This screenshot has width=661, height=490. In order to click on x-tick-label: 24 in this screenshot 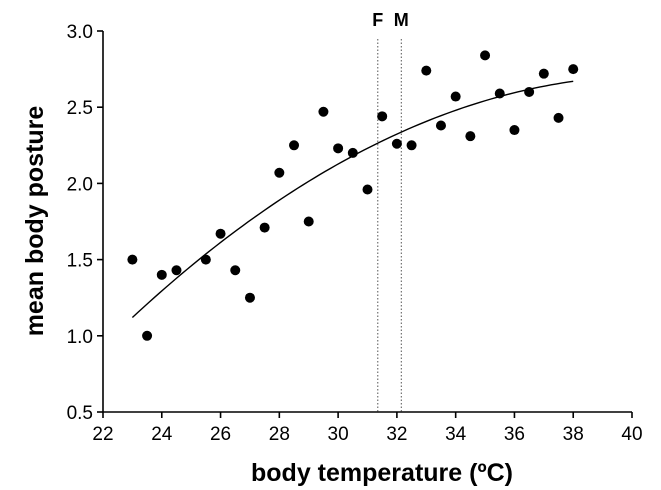, I will do `click(162, 434)`.